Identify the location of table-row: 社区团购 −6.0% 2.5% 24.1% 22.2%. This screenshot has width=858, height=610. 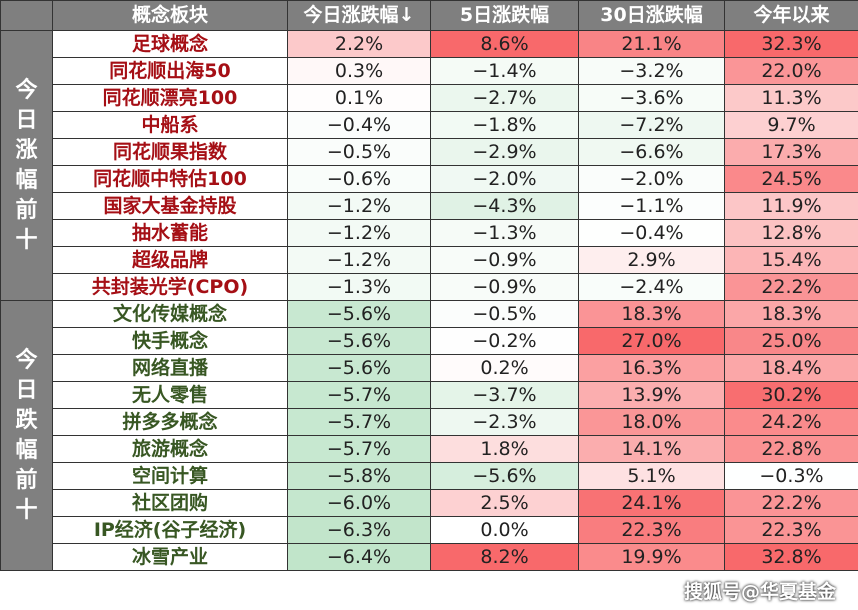
(429, 503).